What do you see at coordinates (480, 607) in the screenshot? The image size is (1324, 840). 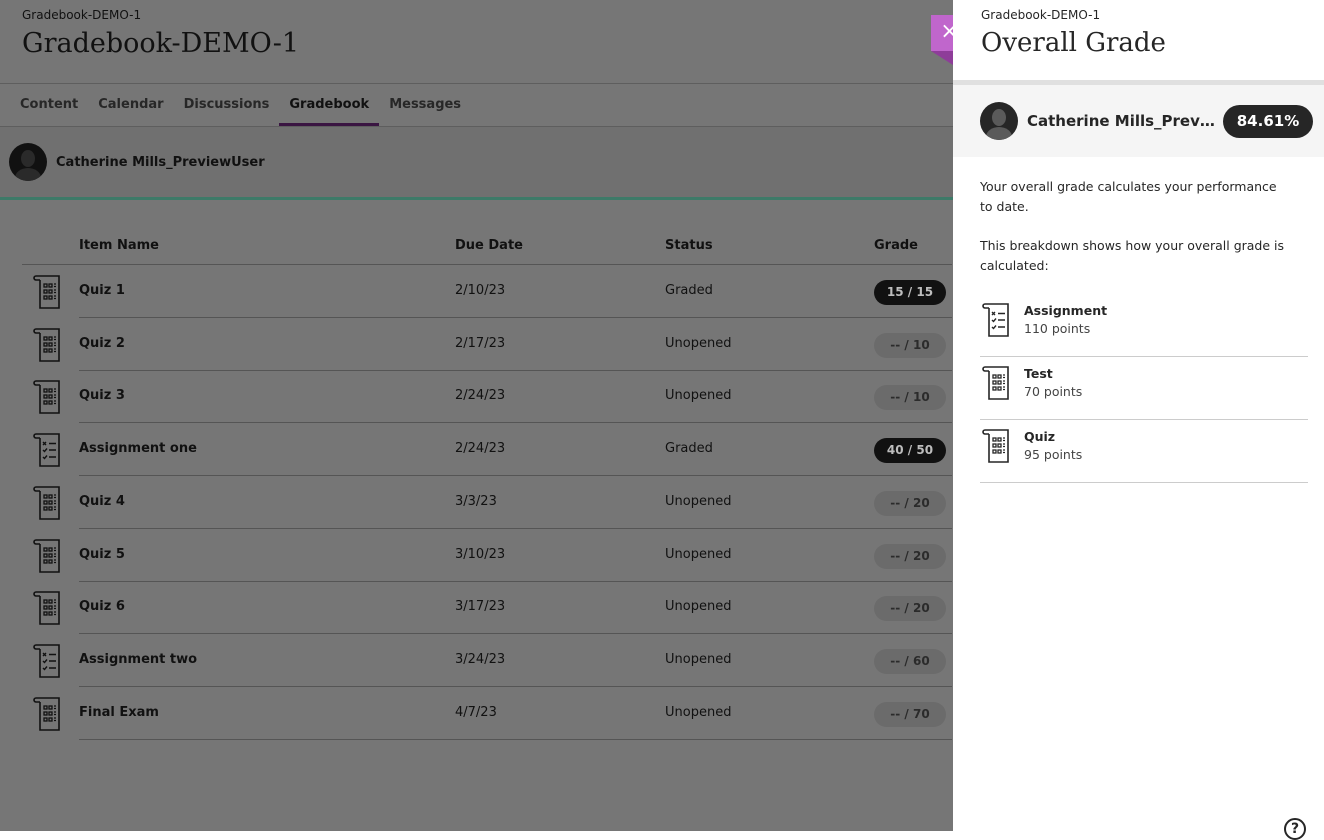 I see `due-date: 3/17/23` at bounding box center [480, 607].